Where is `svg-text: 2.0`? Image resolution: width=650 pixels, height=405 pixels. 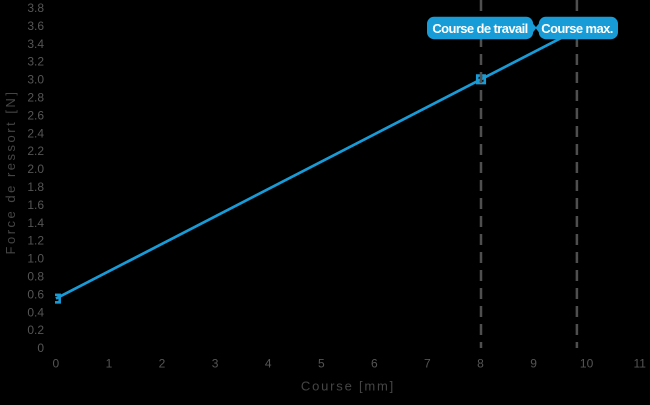 svg-text: 2.0 is located at coordinates (35, 169).